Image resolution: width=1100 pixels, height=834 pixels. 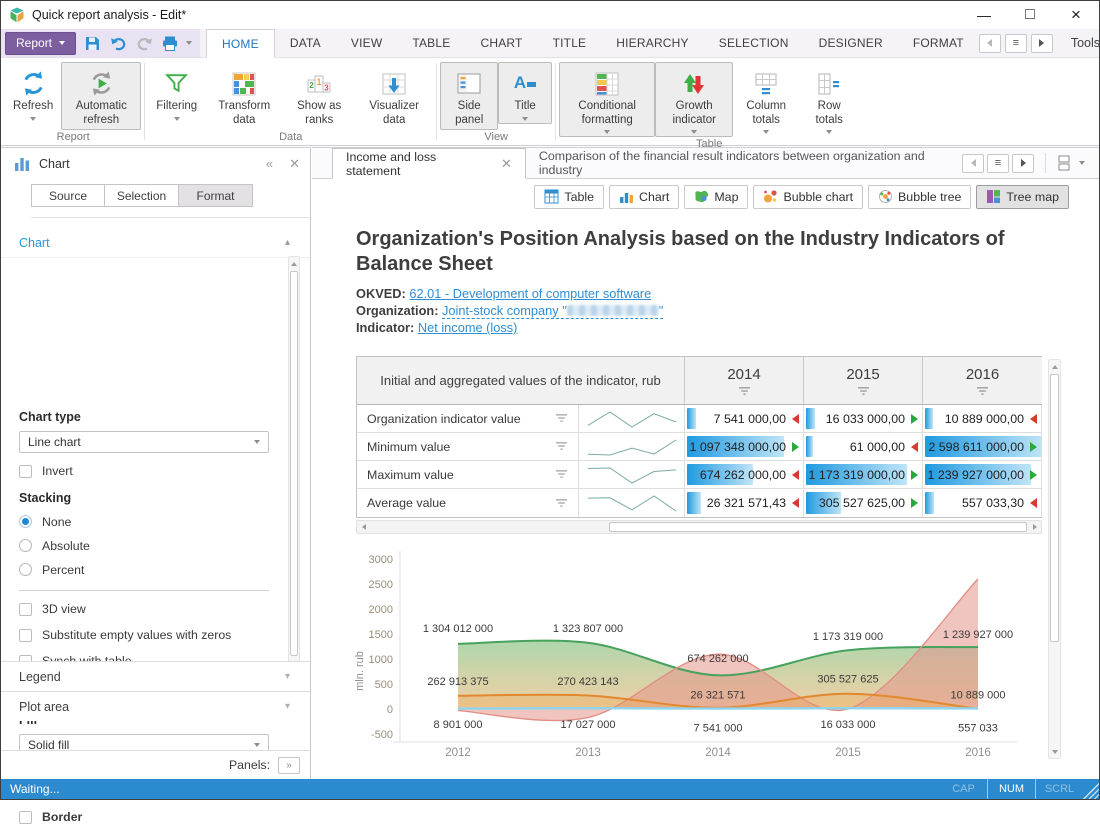 I want to click on print-button, so click(x=170, y=43).